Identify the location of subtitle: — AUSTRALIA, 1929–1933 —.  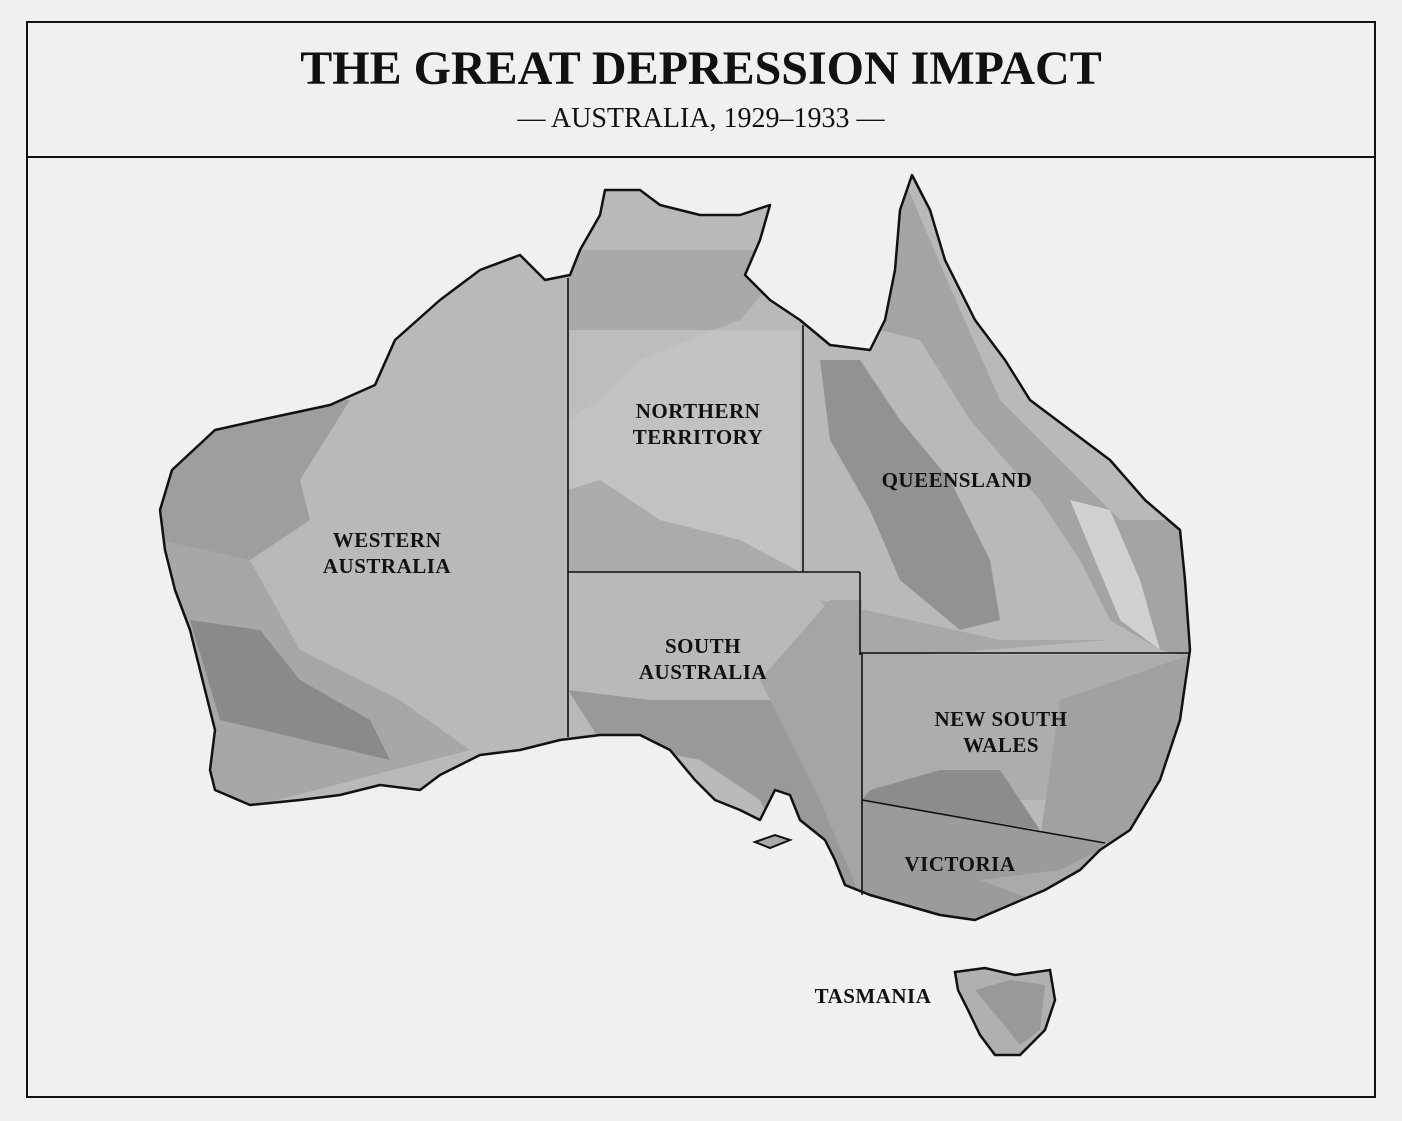
(700, 118).